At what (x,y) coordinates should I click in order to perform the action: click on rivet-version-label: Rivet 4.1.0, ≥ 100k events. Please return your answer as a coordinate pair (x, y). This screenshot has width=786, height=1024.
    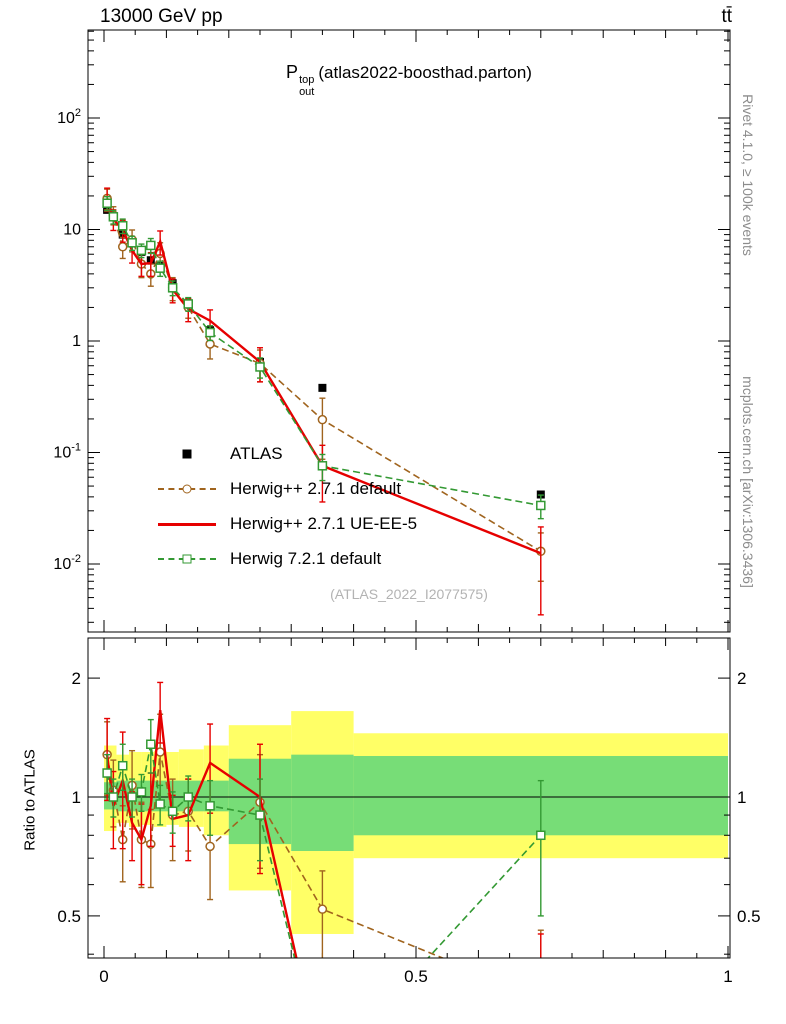
    Looking at the image, I should click on (748, 175).